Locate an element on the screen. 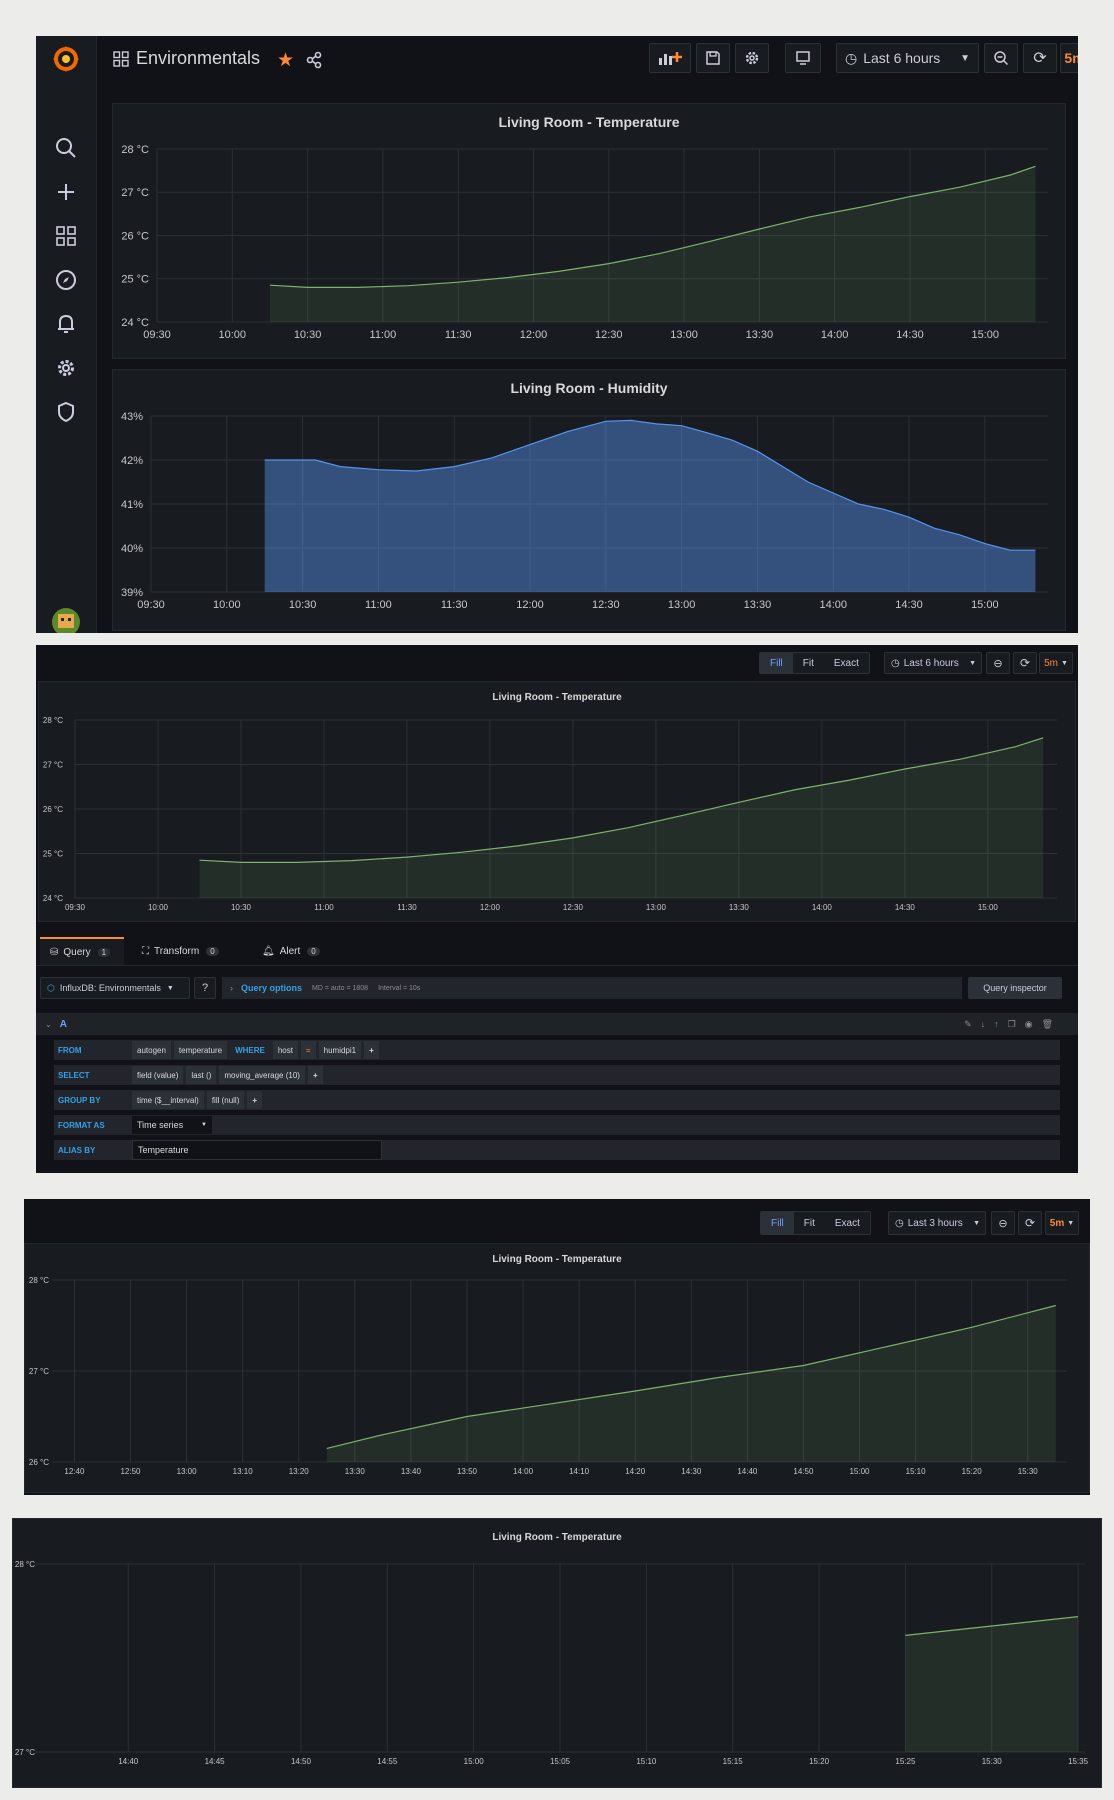 This screenshot has height=1800, width=1114. x-tick-label: 15:10 is located at coordinates (646, 1761).